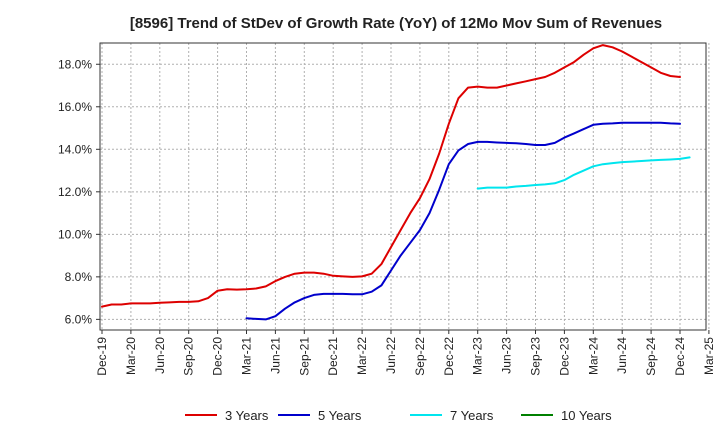 The width and height of the screenshot is (720, 440). What do you see at coordinates (247, 356) in the screenshot?
I see `x-tick-label: Mar-21` at bounding box center [247, 356].